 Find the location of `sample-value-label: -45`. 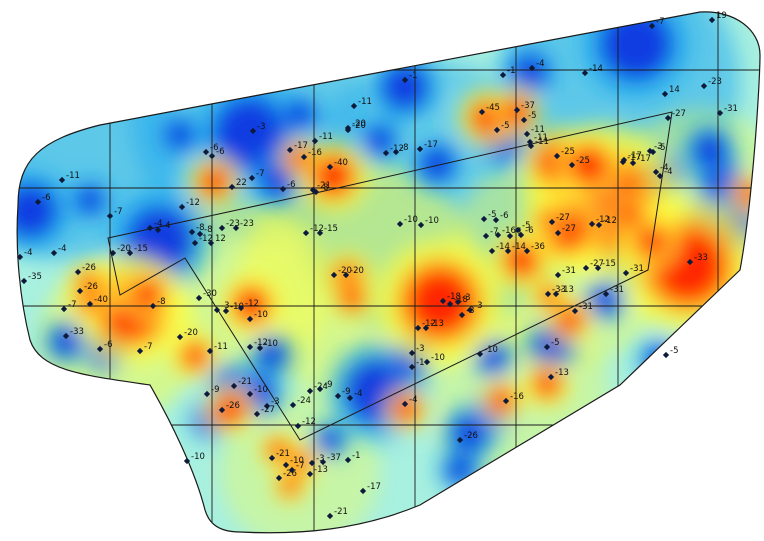

sample-value-label: -45 is located at coordinates (493, 108).